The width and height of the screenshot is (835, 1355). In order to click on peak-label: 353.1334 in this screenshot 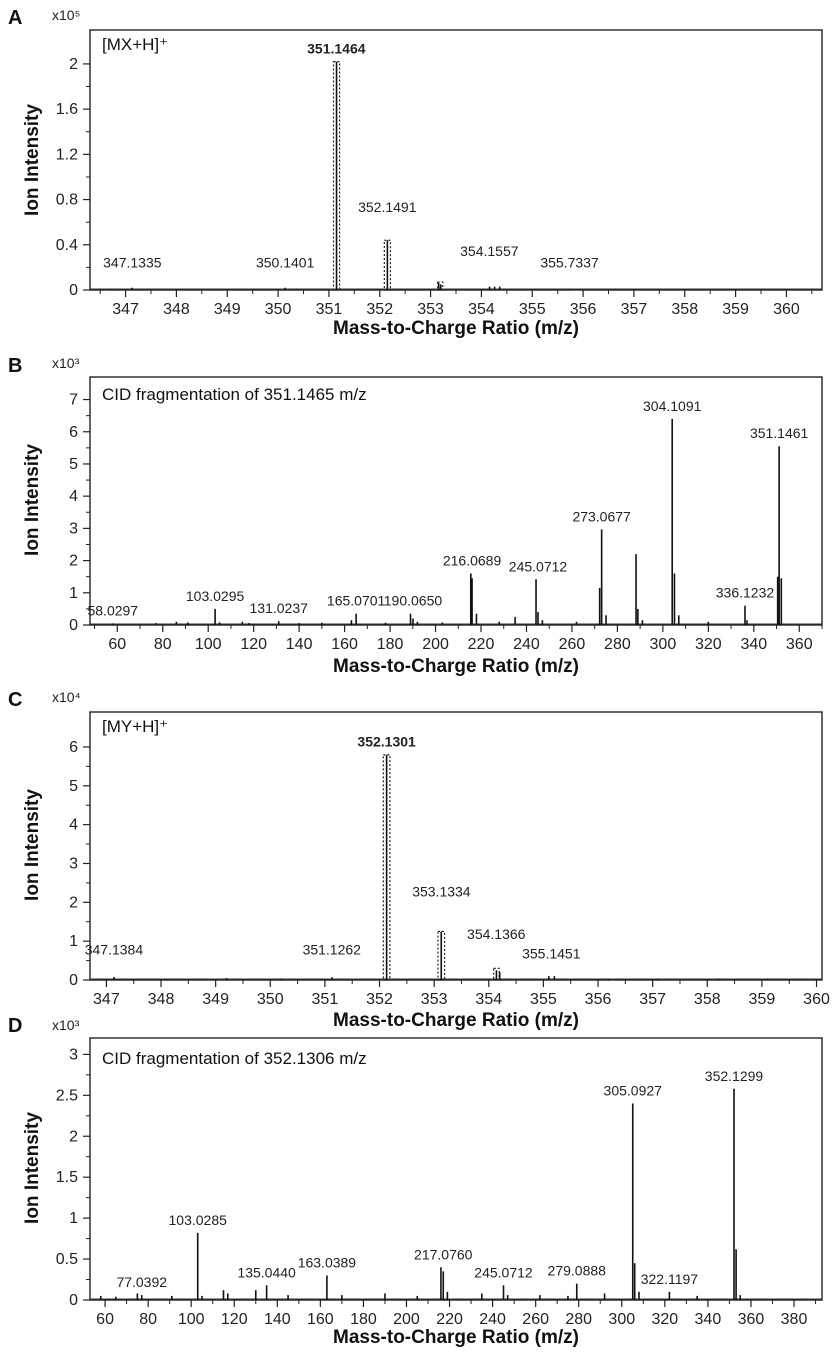, I will do `click(441, 891)`.